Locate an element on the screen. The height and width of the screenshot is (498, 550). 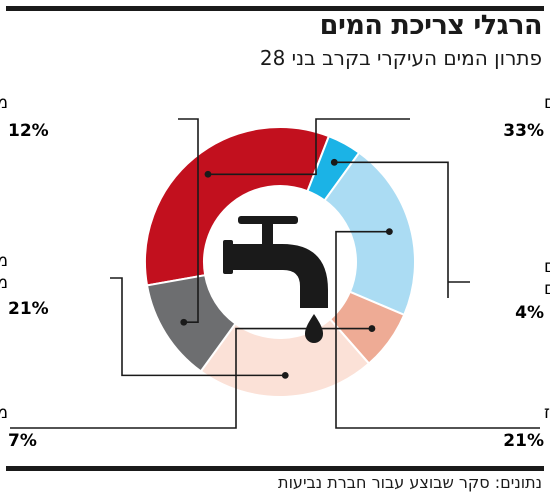
slice-value-label: 12% is located at coordinates (28, 131).